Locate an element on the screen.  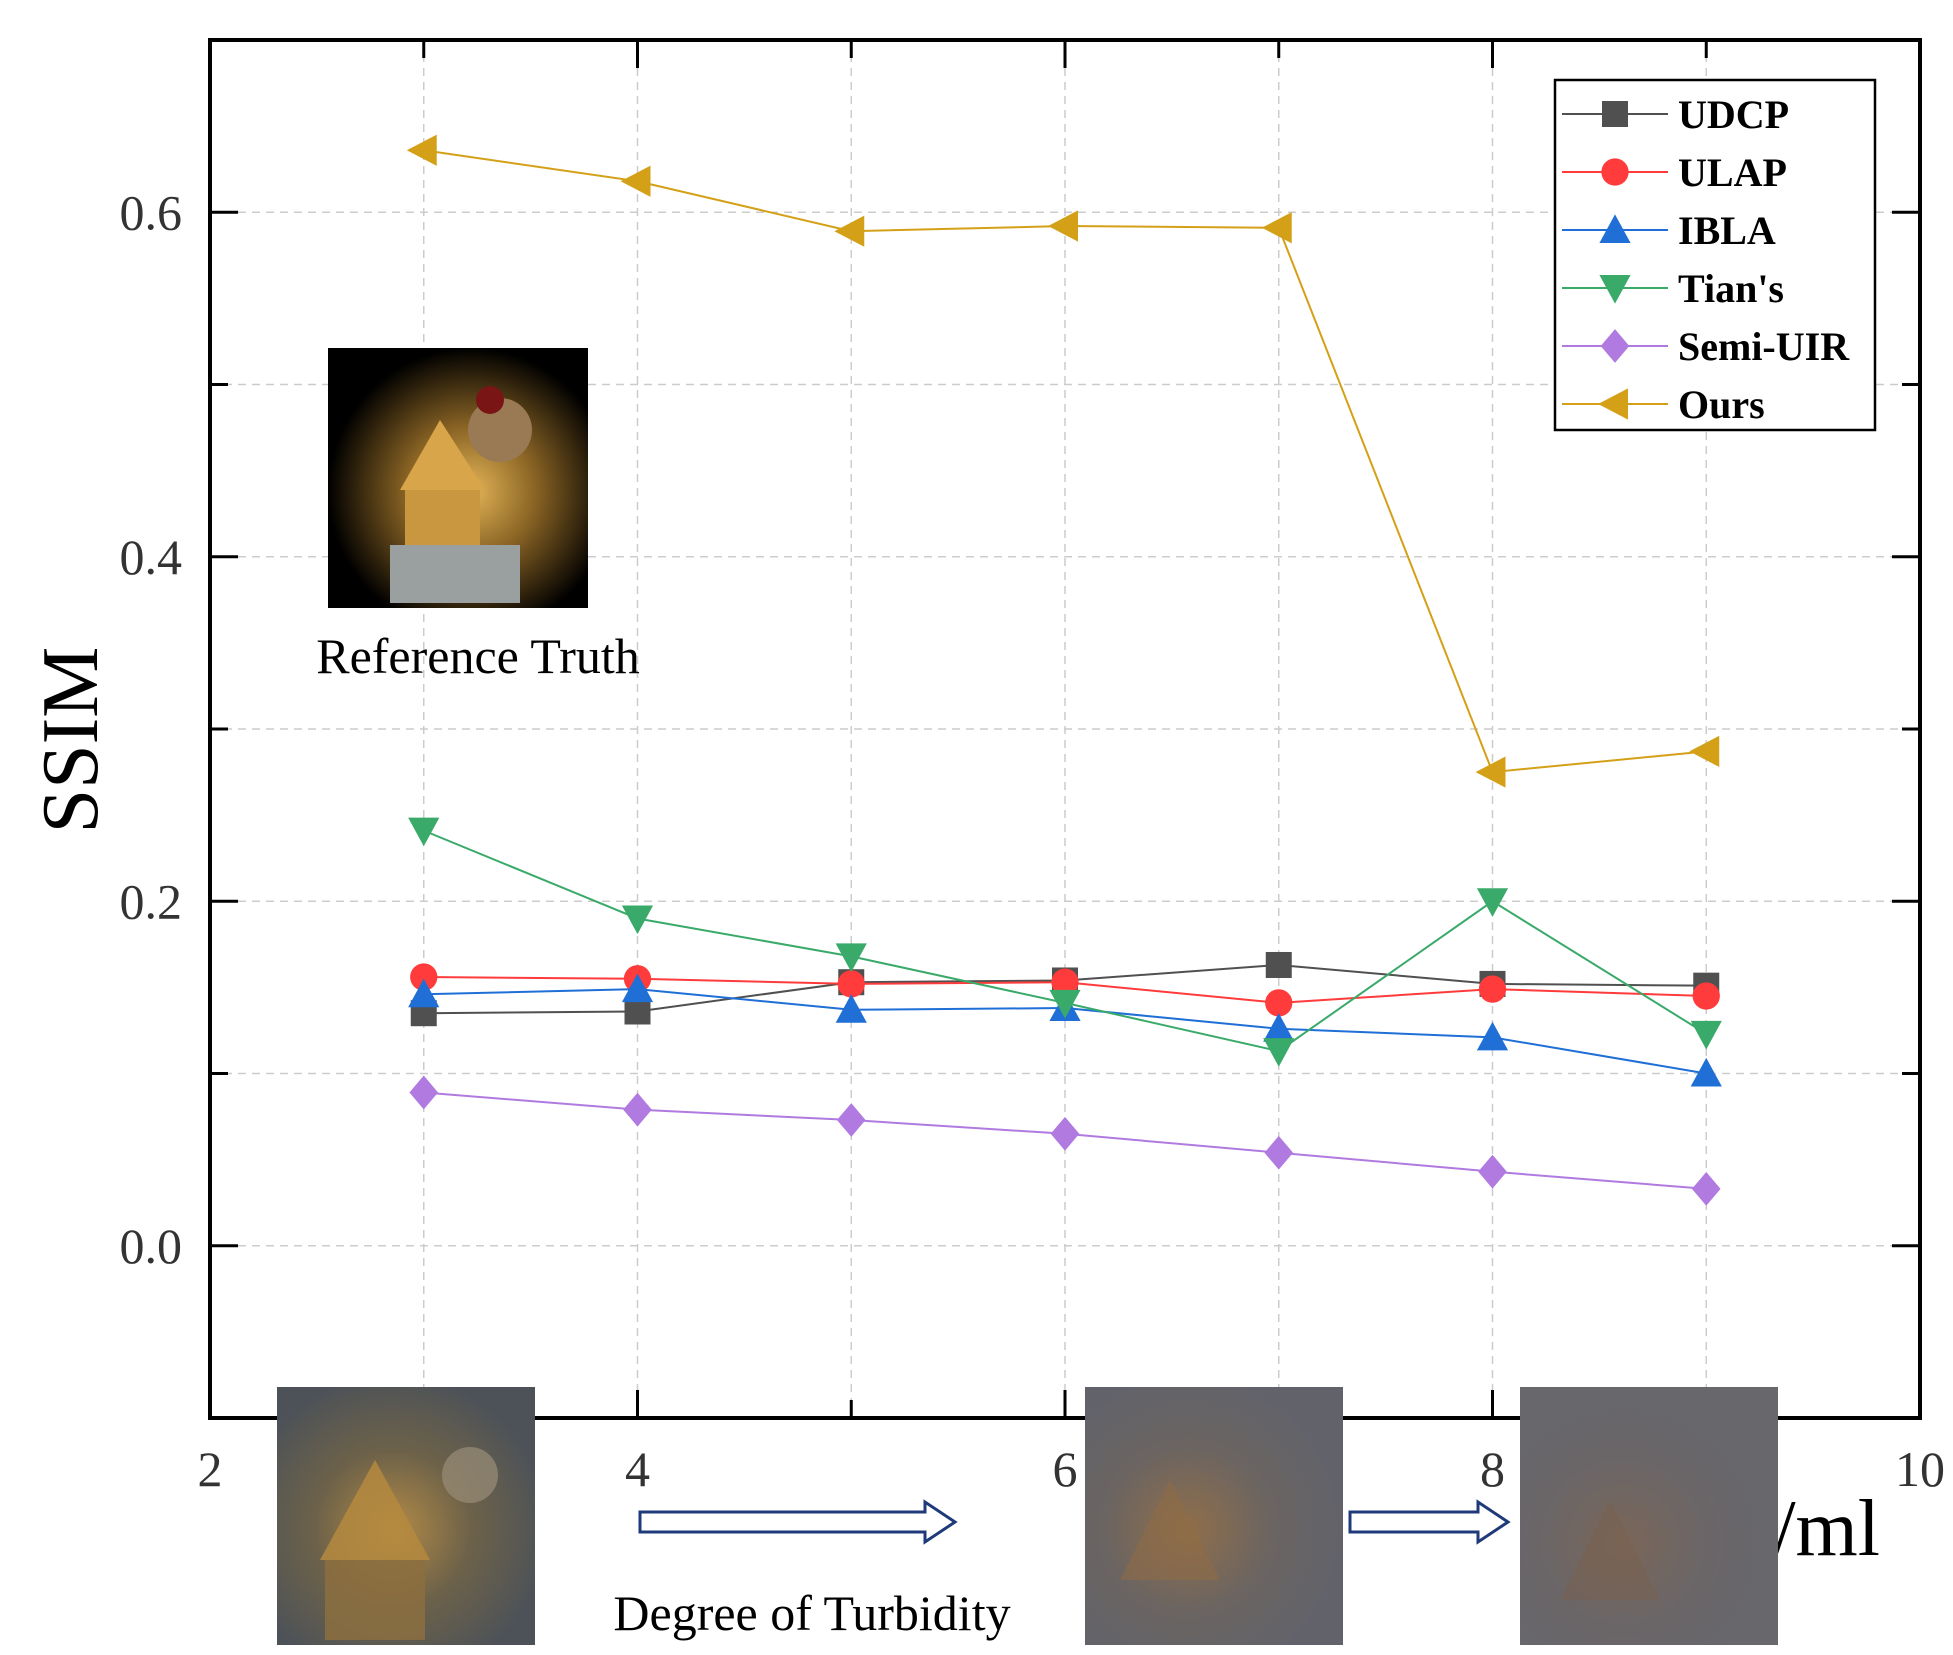
legend-item-semi-uir: Semi-UIR is located at coordinates (1706, 346).